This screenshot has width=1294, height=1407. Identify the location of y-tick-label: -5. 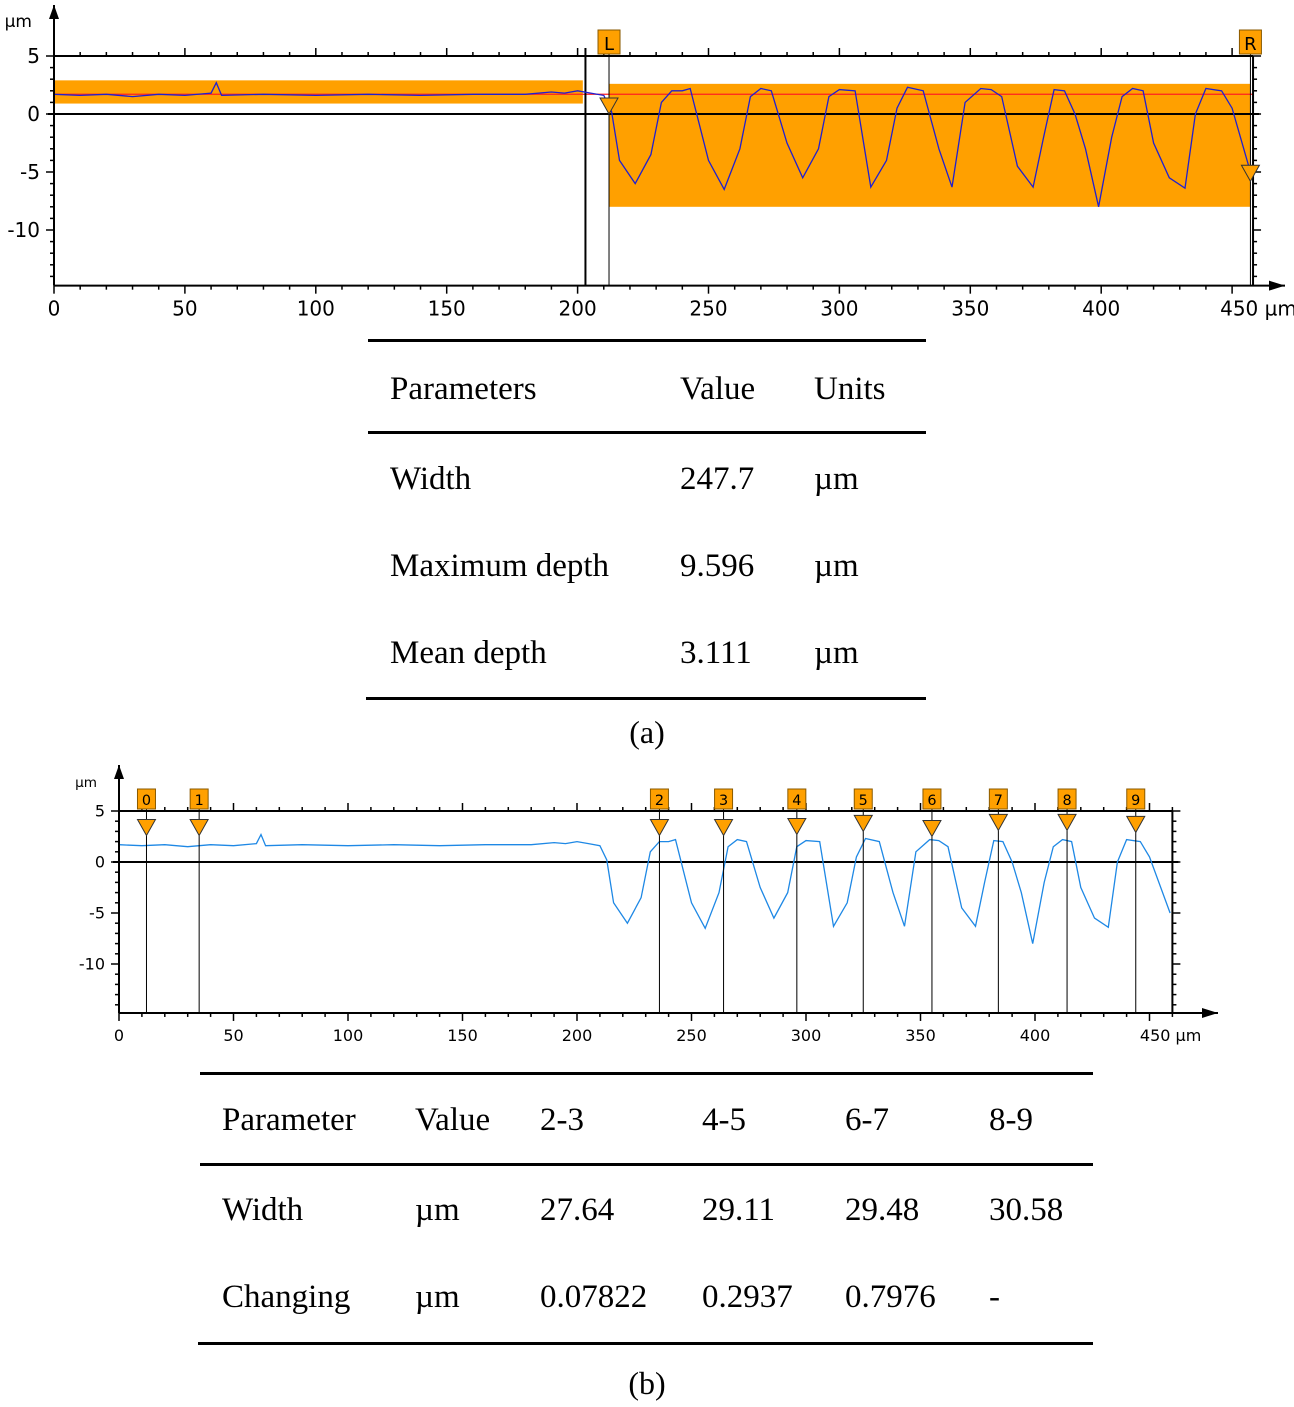
(30, 172).